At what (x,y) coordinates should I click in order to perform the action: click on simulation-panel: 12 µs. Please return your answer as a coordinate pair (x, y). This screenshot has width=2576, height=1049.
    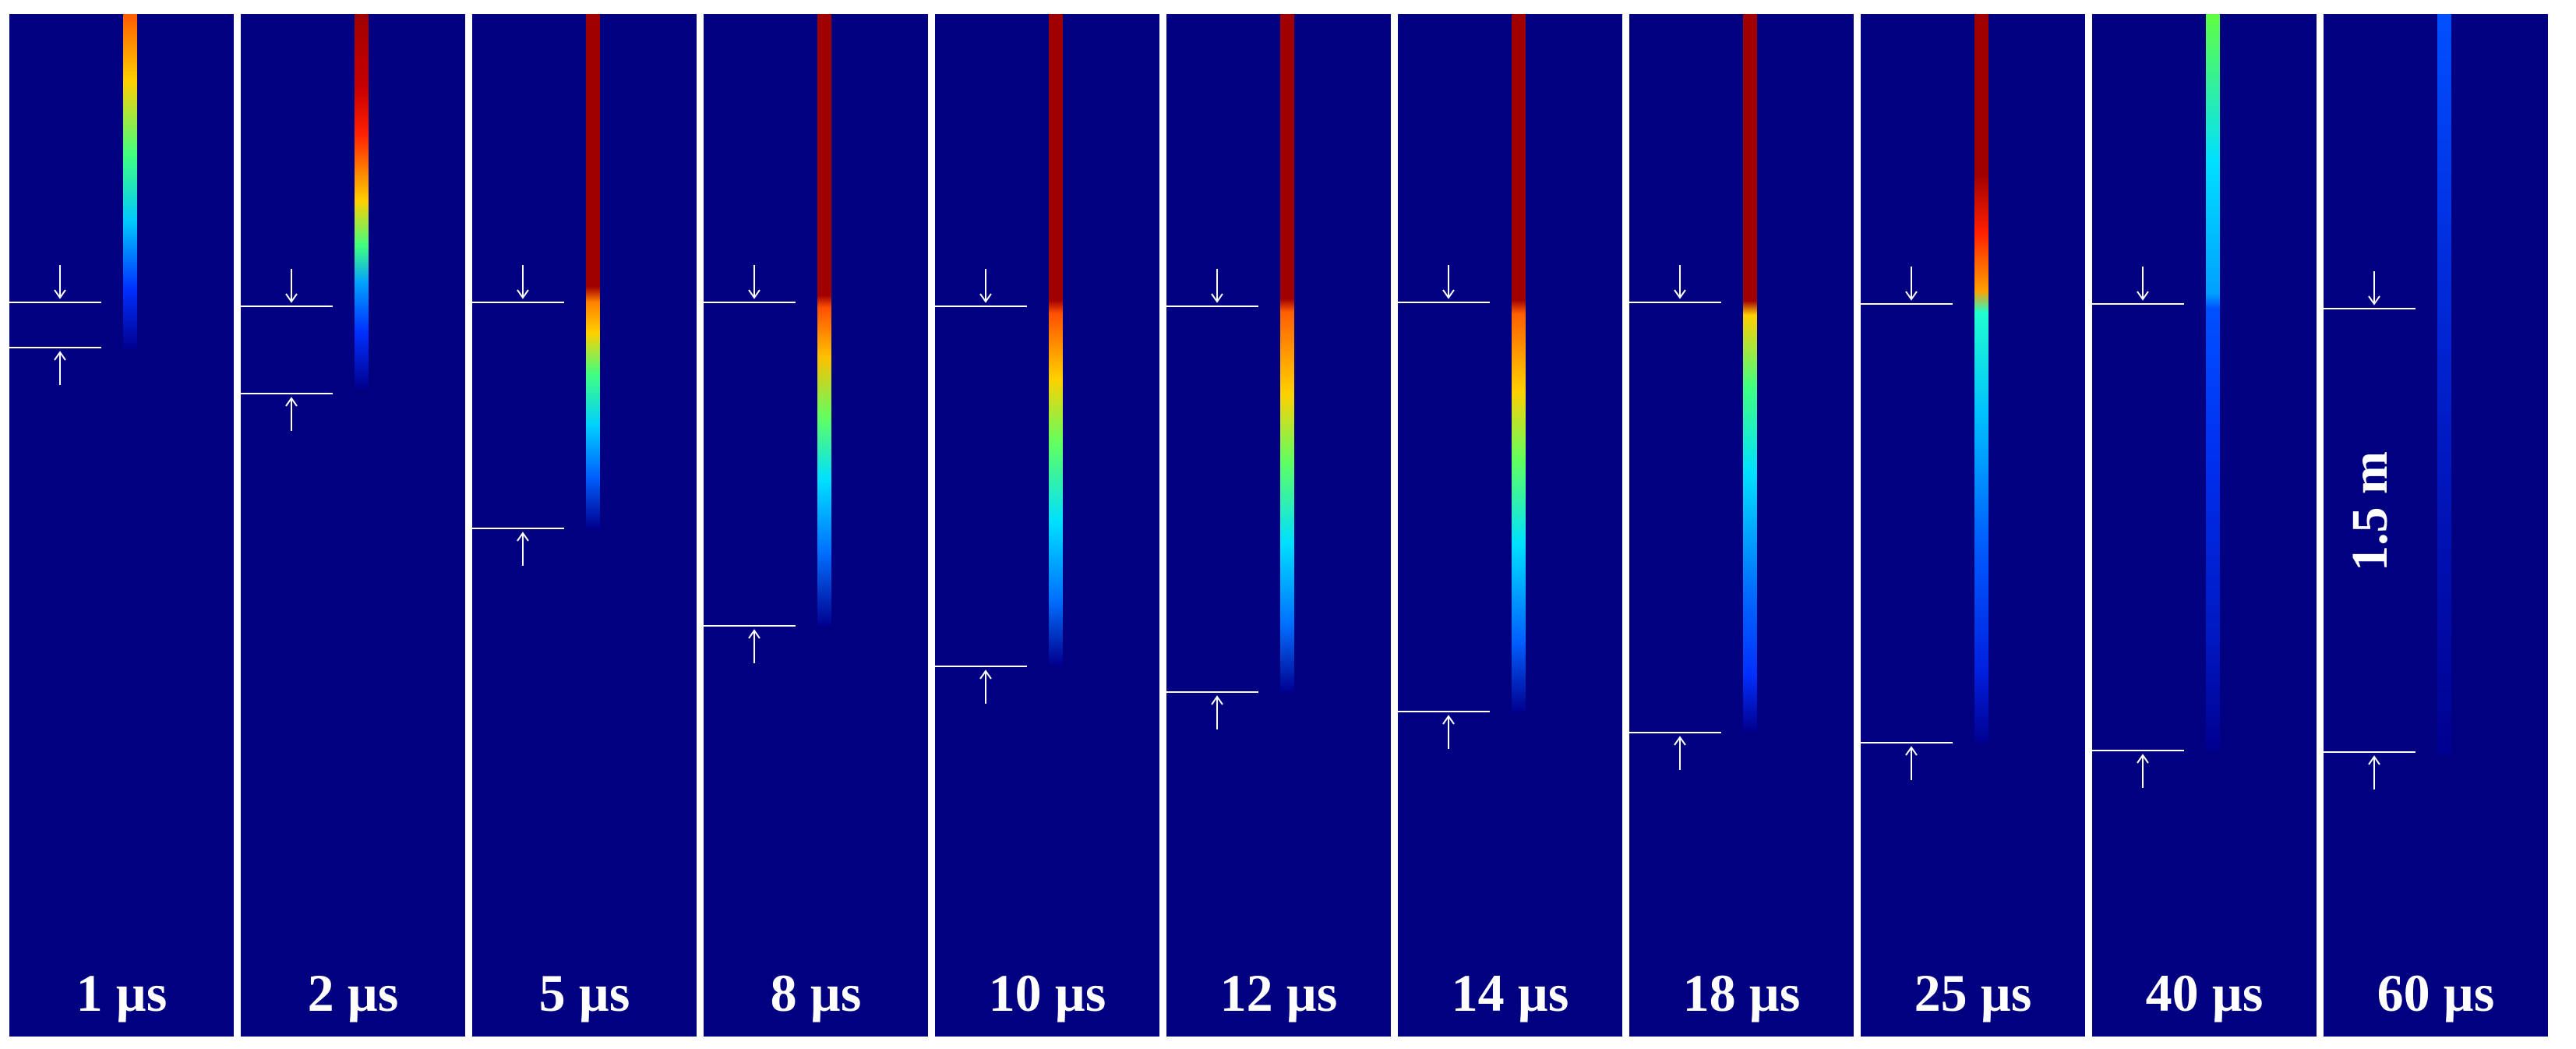
    Looking at the image, I should click on (1278, 525).